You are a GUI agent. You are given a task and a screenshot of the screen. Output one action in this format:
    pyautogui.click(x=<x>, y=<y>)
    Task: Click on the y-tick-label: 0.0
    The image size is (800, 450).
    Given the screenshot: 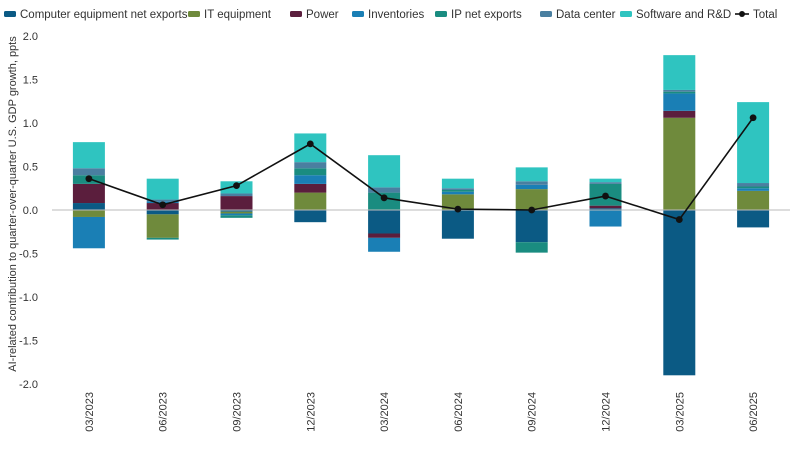 What is the action you would take?
    pyautogui.click(x=30, y=211)
    